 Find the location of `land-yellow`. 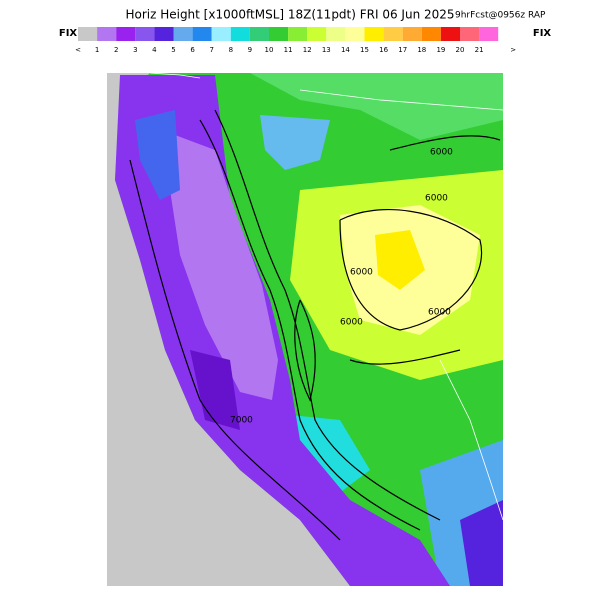

land-yellow is located at coordinates (400, 260).